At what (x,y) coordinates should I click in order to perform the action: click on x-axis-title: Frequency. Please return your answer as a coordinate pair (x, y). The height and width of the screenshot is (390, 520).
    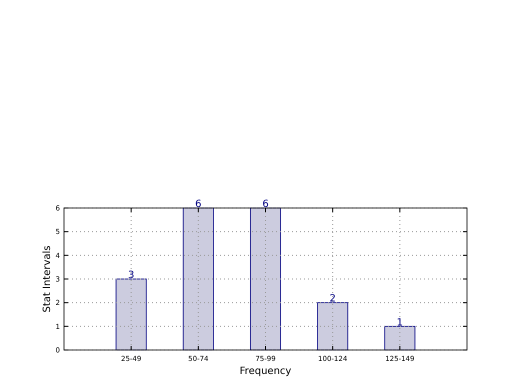
    Looking at the image, I should click on (266, 371).